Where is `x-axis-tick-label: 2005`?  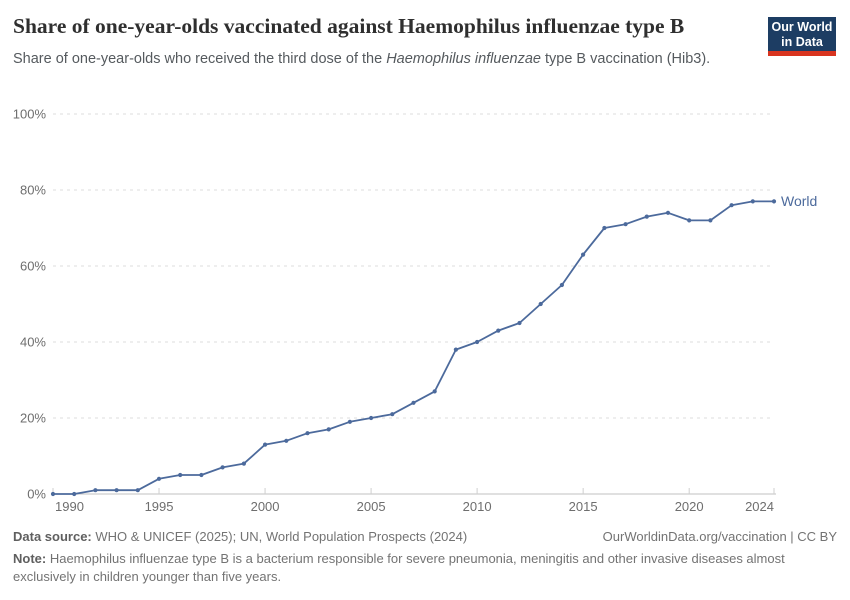 x-axis-tick-label: 2005 is located at coordinates (371, 506).